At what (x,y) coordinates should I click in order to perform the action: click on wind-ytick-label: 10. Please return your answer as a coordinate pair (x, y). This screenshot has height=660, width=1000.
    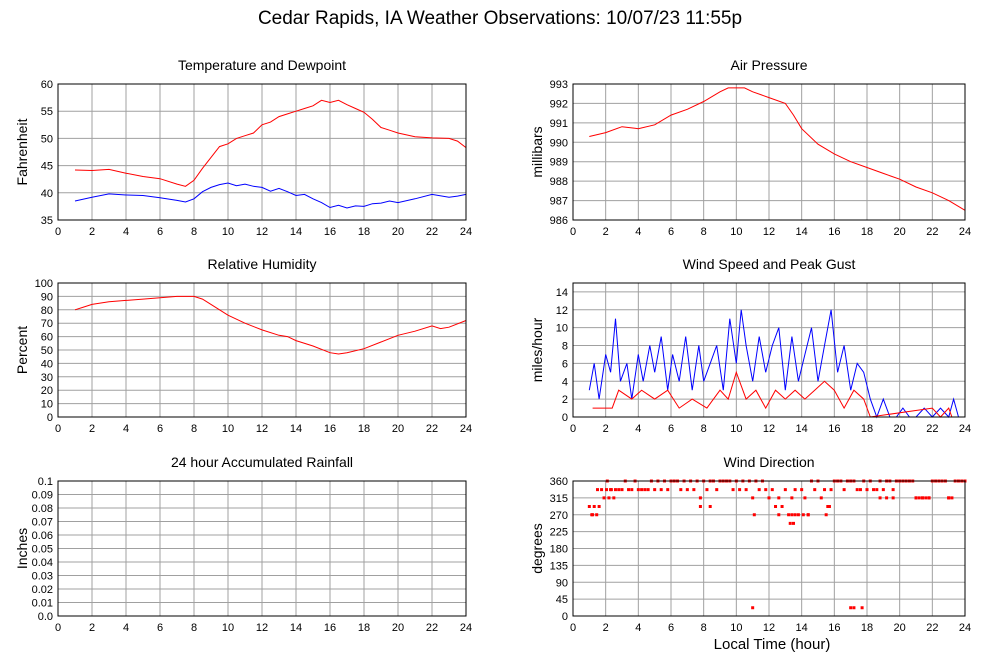
    Looking at the image, I should click on (562, 329).